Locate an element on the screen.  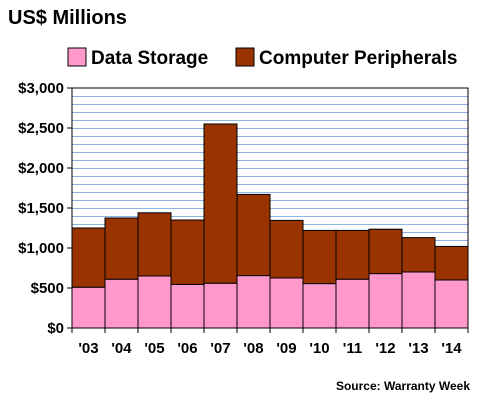
chart-title: US$ Millions is located at coordinates (67, 18).